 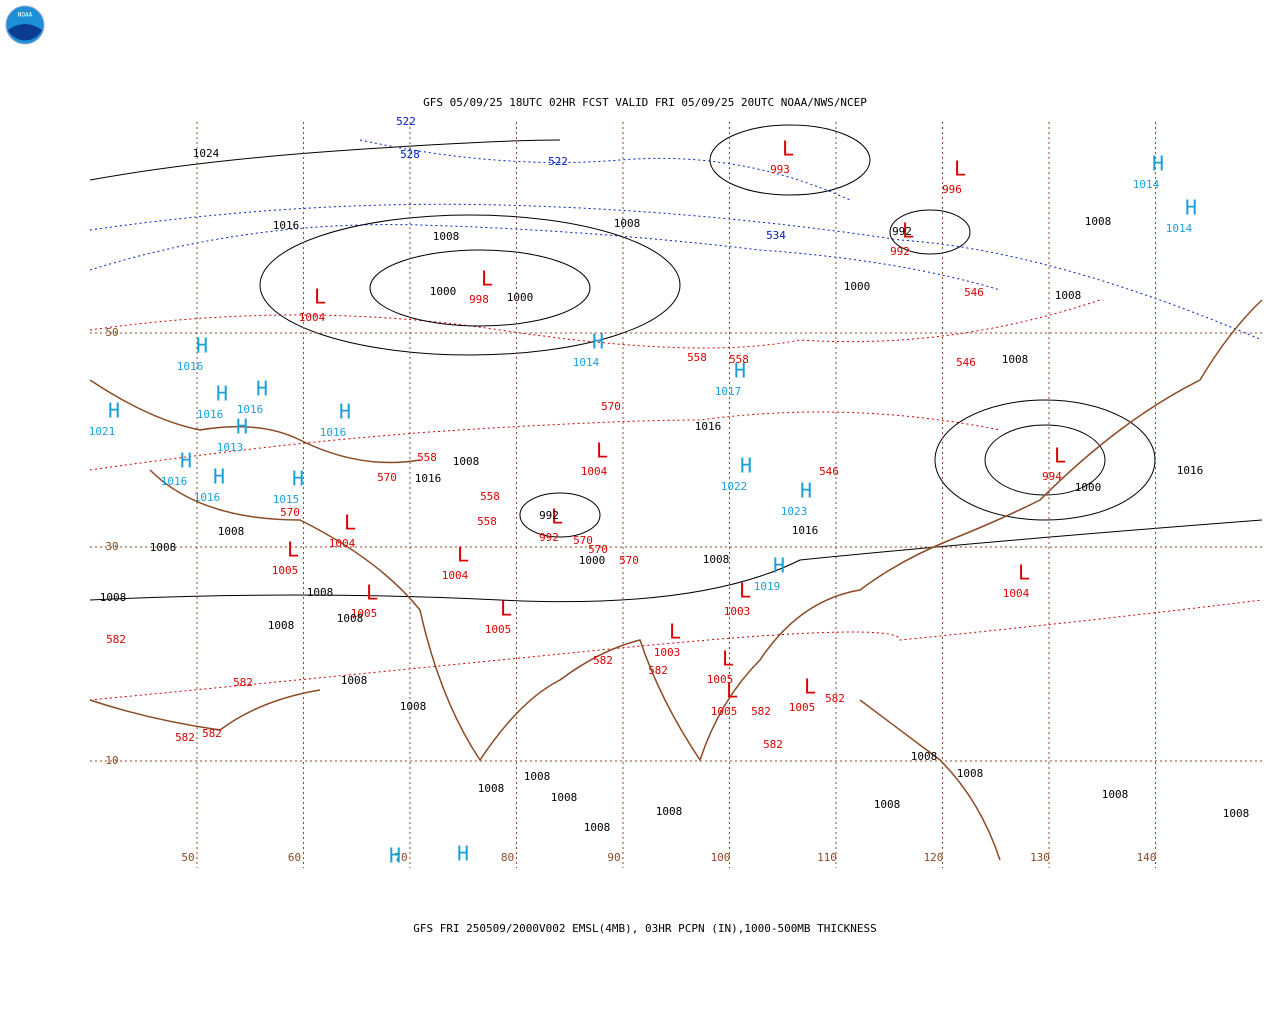 I want to click on high-value: 1021, so click(x=102, y=431).